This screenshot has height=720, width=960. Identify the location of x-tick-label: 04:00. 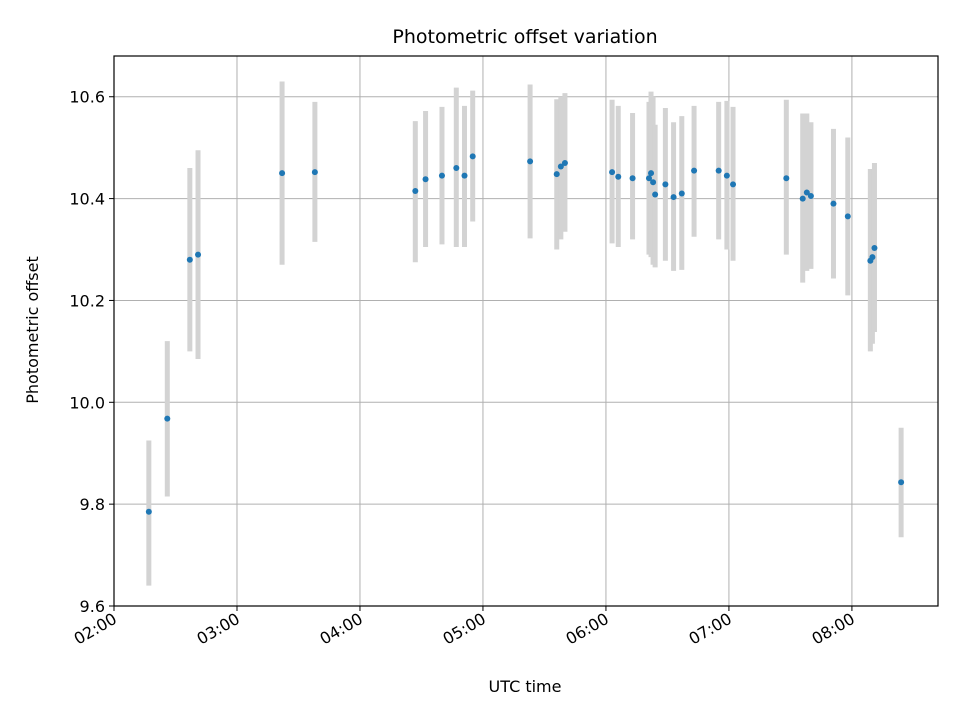
(341, 629).